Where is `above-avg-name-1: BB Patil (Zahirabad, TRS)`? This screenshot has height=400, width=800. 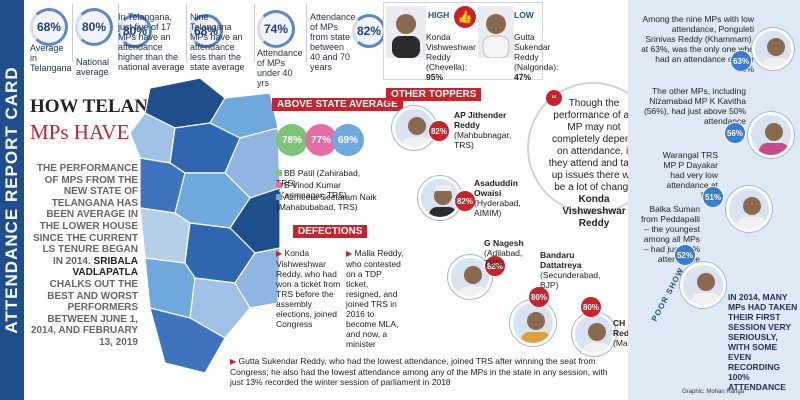 above-avg-name-1: BB Patil (Zahirabad, TRS) is located at coordinates (318, 178).